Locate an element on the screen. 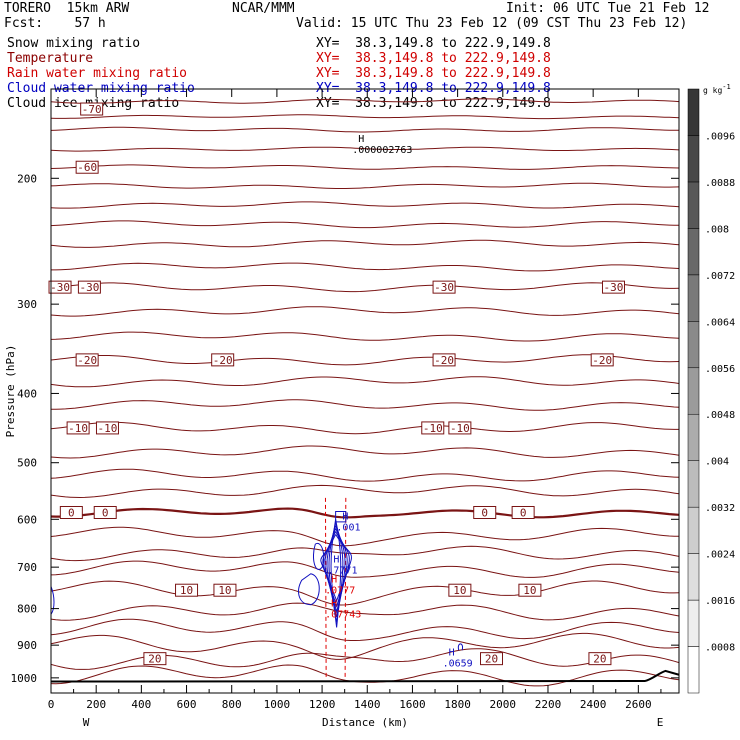 The height and width of the screenshot is (740, 740). cloud-ice-contour is located at coordinates (341, 516).